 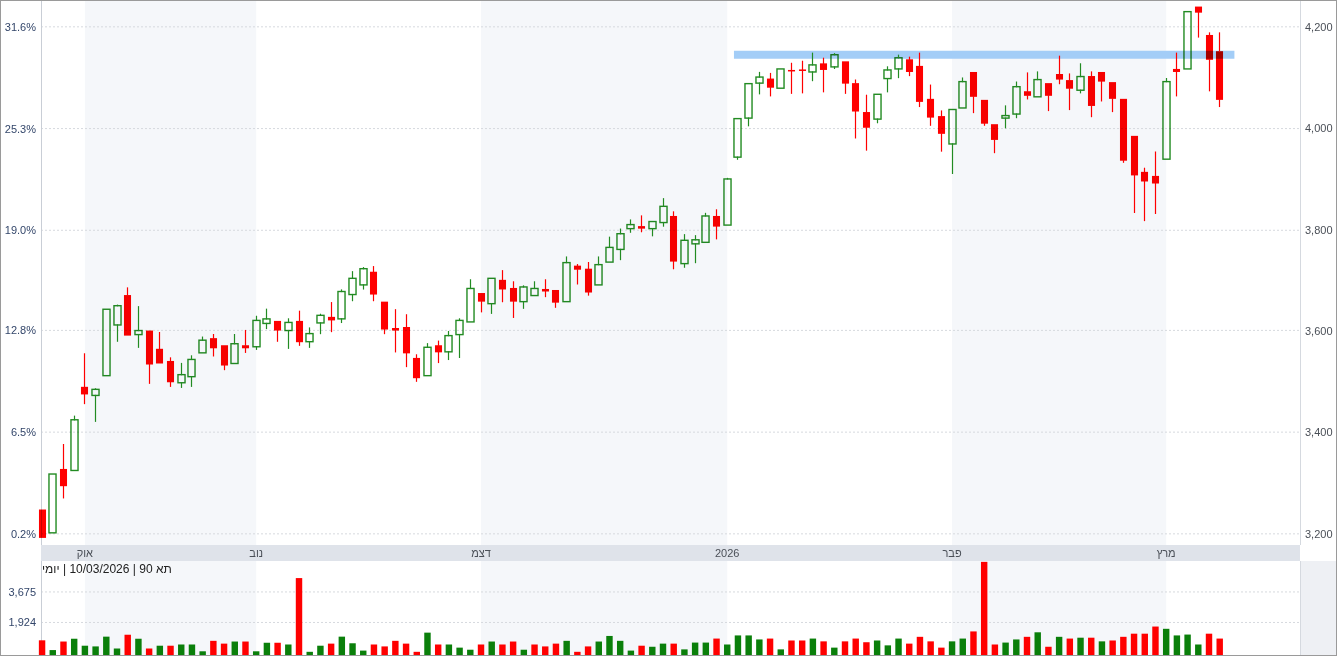 What do you see at coordinates (22, 591) in the screenshot?
I see `y-tick-label: 3,675` at bounding box center [22, 591].